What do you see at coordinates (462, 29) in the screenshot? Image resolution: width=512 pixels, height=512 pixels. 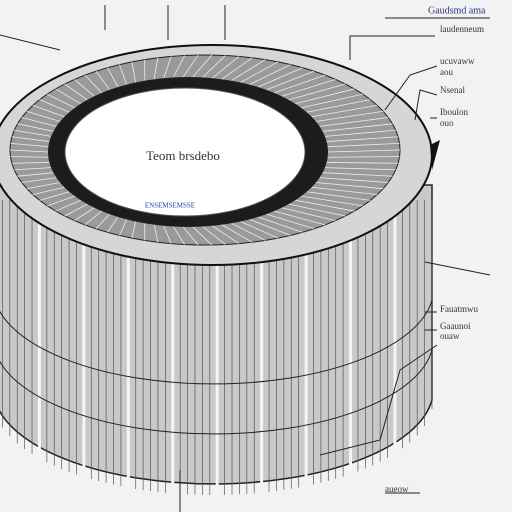 I see `callout: laudenneum` at bounding box center [462, 29].